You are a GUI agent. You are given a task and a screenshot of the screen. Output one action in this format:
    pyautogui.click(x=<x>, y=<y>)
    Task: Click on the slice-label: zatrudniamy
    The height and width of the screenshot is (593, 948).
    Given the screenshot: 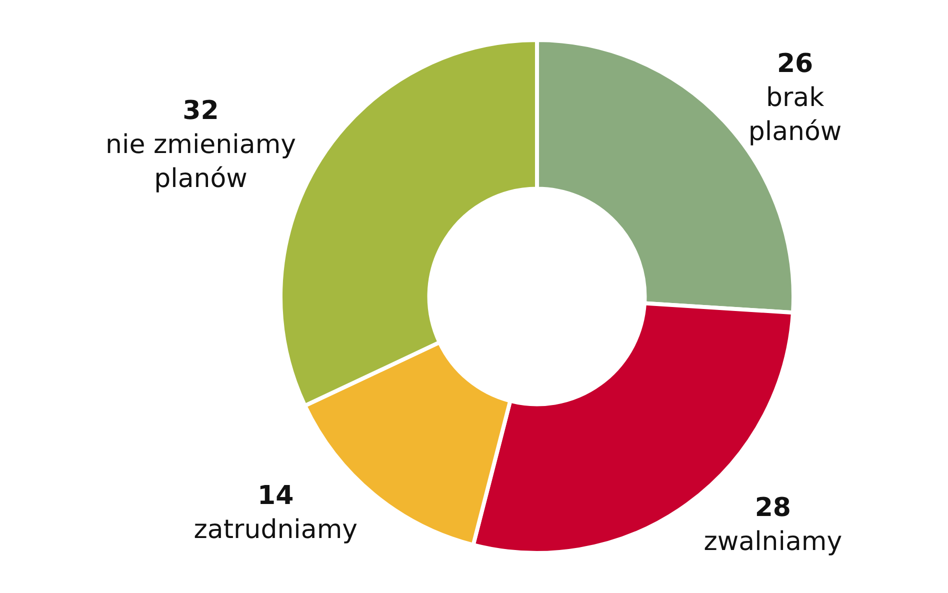 What is the action you would take?
    pyautogui.click(x=276, y=529)
    